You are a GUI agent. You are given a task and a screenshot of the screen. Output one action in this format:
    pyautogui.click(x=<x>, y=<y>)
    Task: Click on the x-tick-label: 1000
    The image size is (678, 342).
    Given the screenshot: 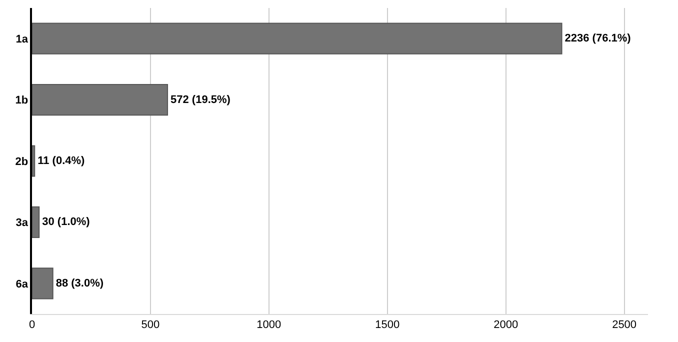 What is the action you would take?
    pyautogui.click(x=269, y=325)
    